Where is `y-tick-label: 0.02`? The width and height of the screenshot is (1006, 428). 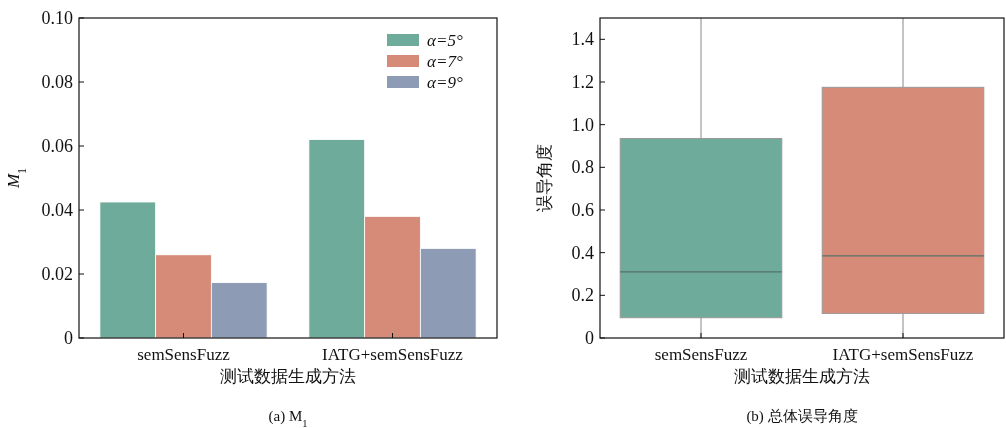 y-tick-label: 0.02 is located at coordinates (57, 274).